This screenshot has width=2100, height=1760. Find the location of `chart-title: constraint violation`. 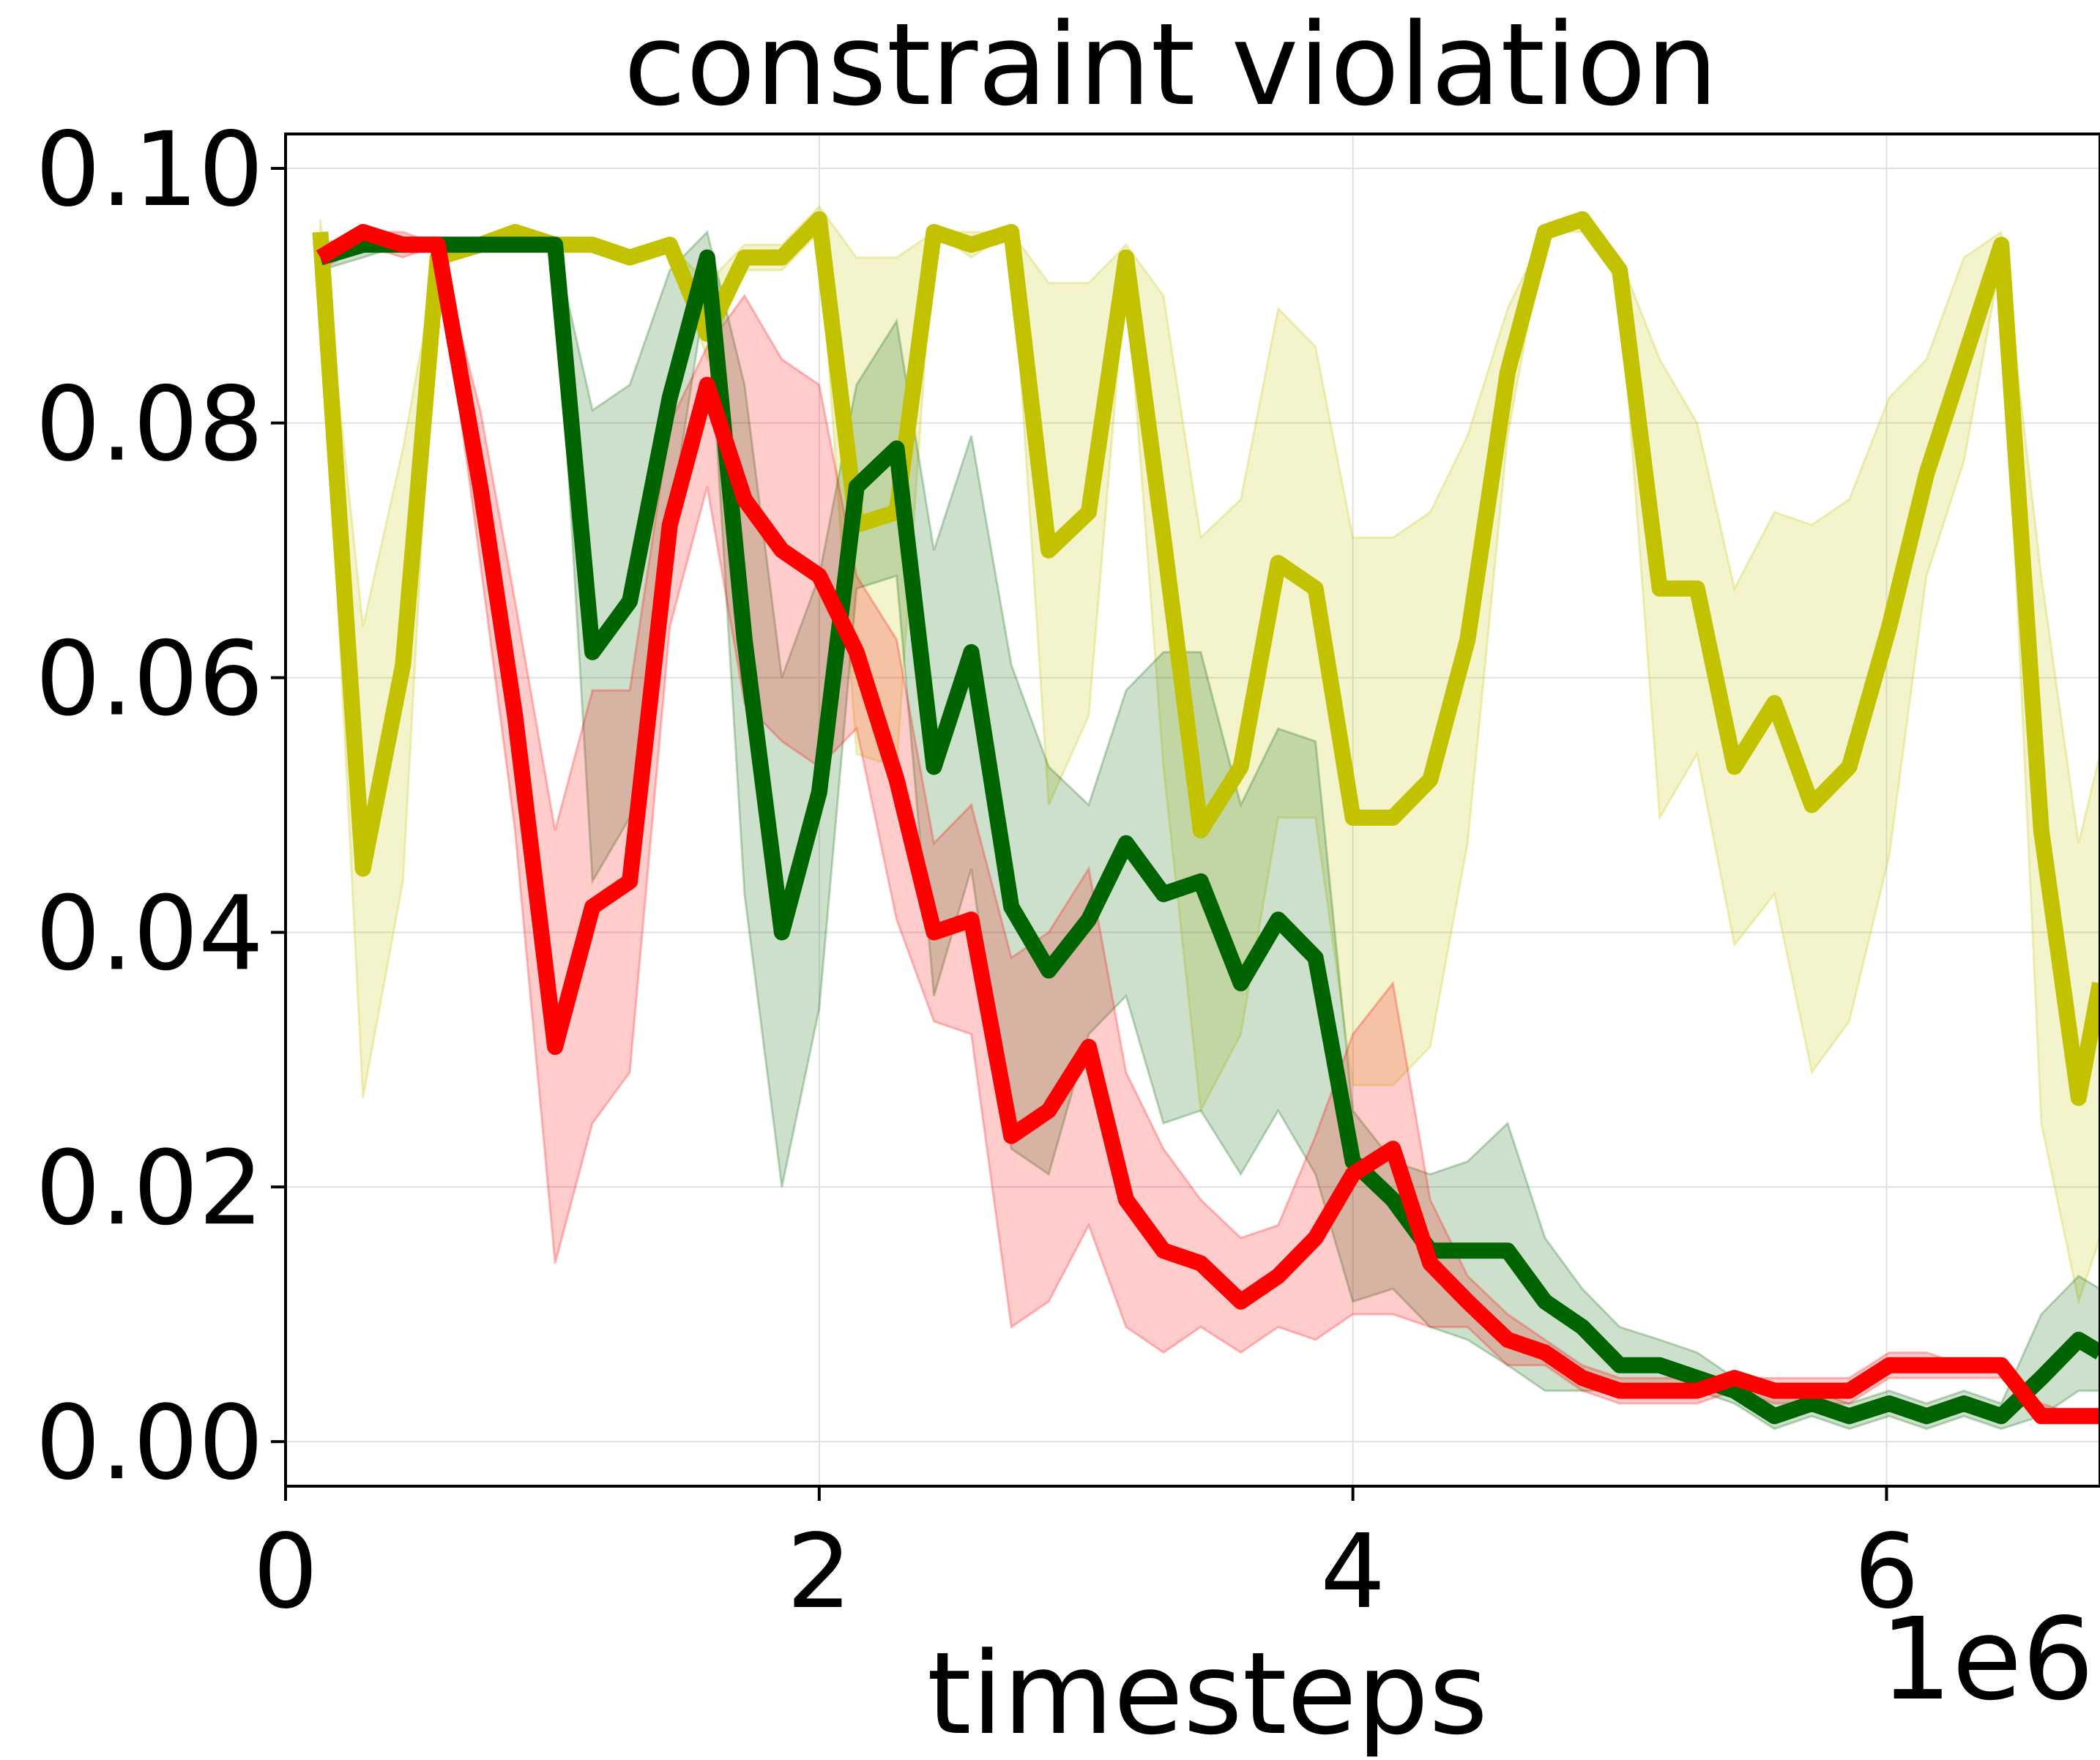

chart-title: constraint violation is located at coordinates (1171, 65).